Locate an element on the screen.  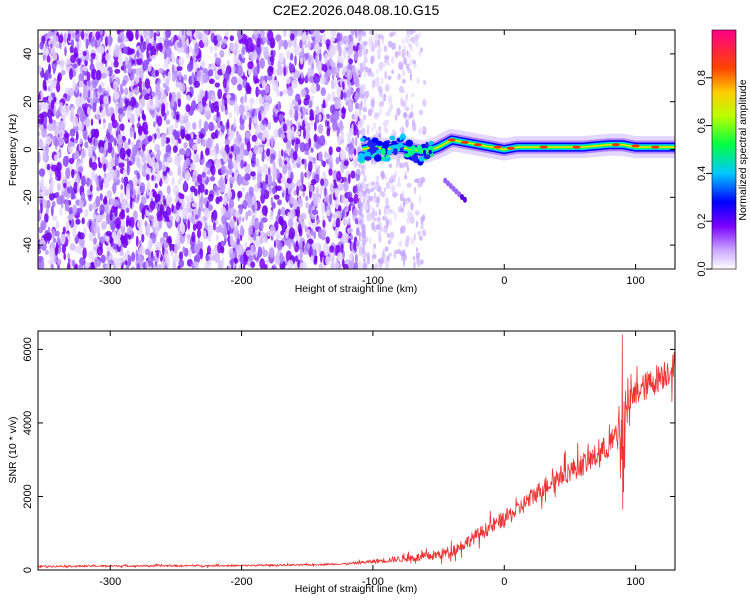
x-tick-label: -200 is located at coordinates (242, 281).